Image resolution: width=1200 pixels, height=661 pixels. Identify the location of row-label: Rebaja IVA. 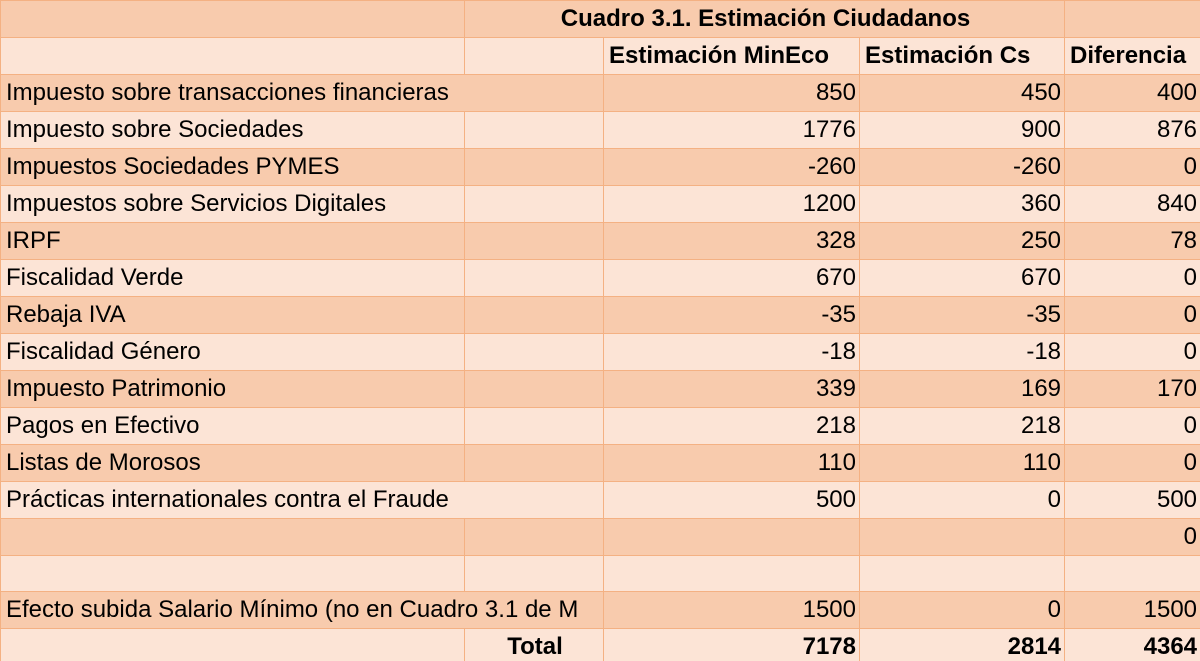
(232, 315).